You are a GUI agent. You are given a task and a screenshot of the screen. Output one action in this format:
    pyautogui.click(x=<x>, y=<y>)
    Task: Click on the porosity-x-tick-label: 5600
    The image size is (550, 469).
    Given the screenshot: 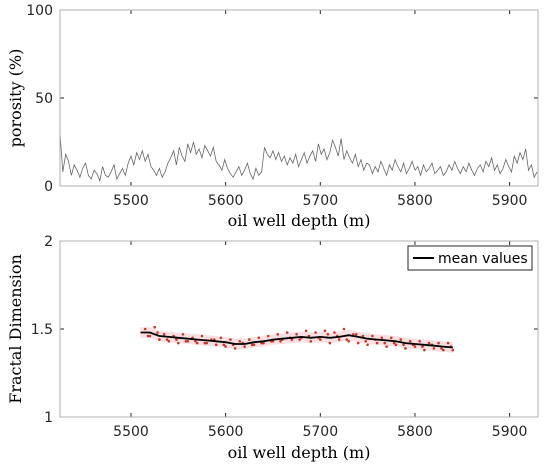 What is the action you would take?
    pyautogui.click(x=226, y=201)
    